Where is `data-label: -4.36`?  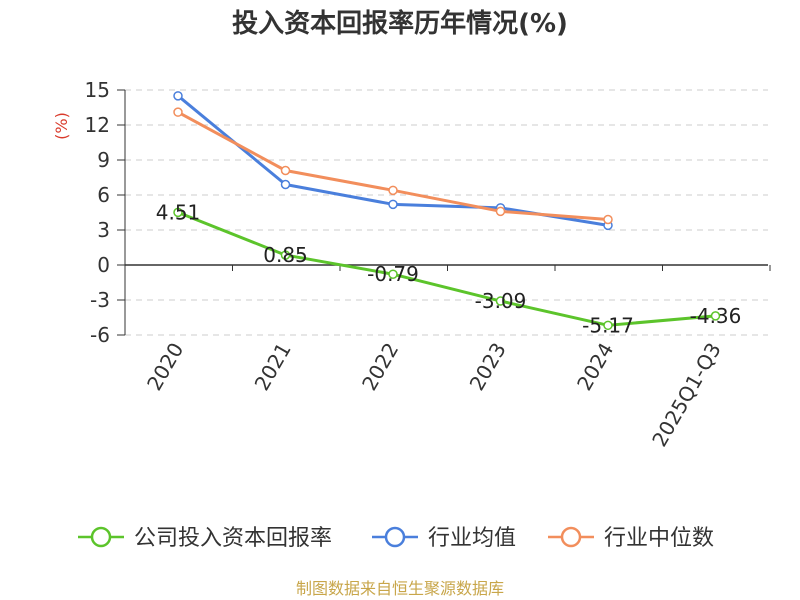
data-label: -4.36 is located at coordinates (716, 316).